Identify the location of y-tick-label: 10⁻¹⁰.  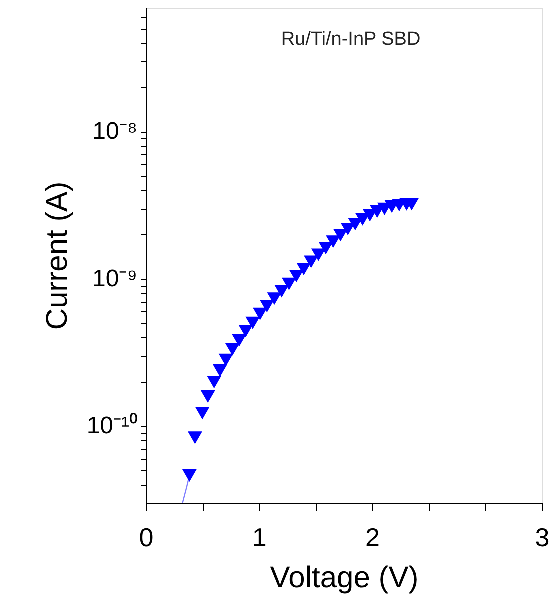
(112, 426).